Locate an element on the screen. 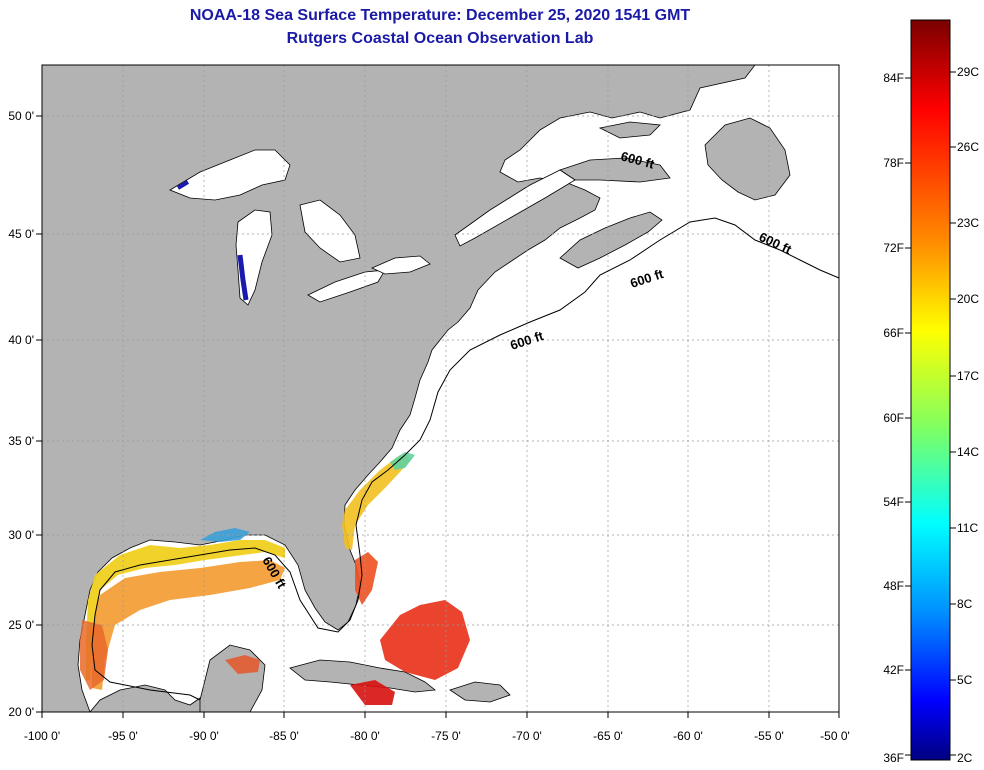 The width and height of the screenshot is (984, 770). lat-tick-label: 50 0' is located at coordinates (21, 116).